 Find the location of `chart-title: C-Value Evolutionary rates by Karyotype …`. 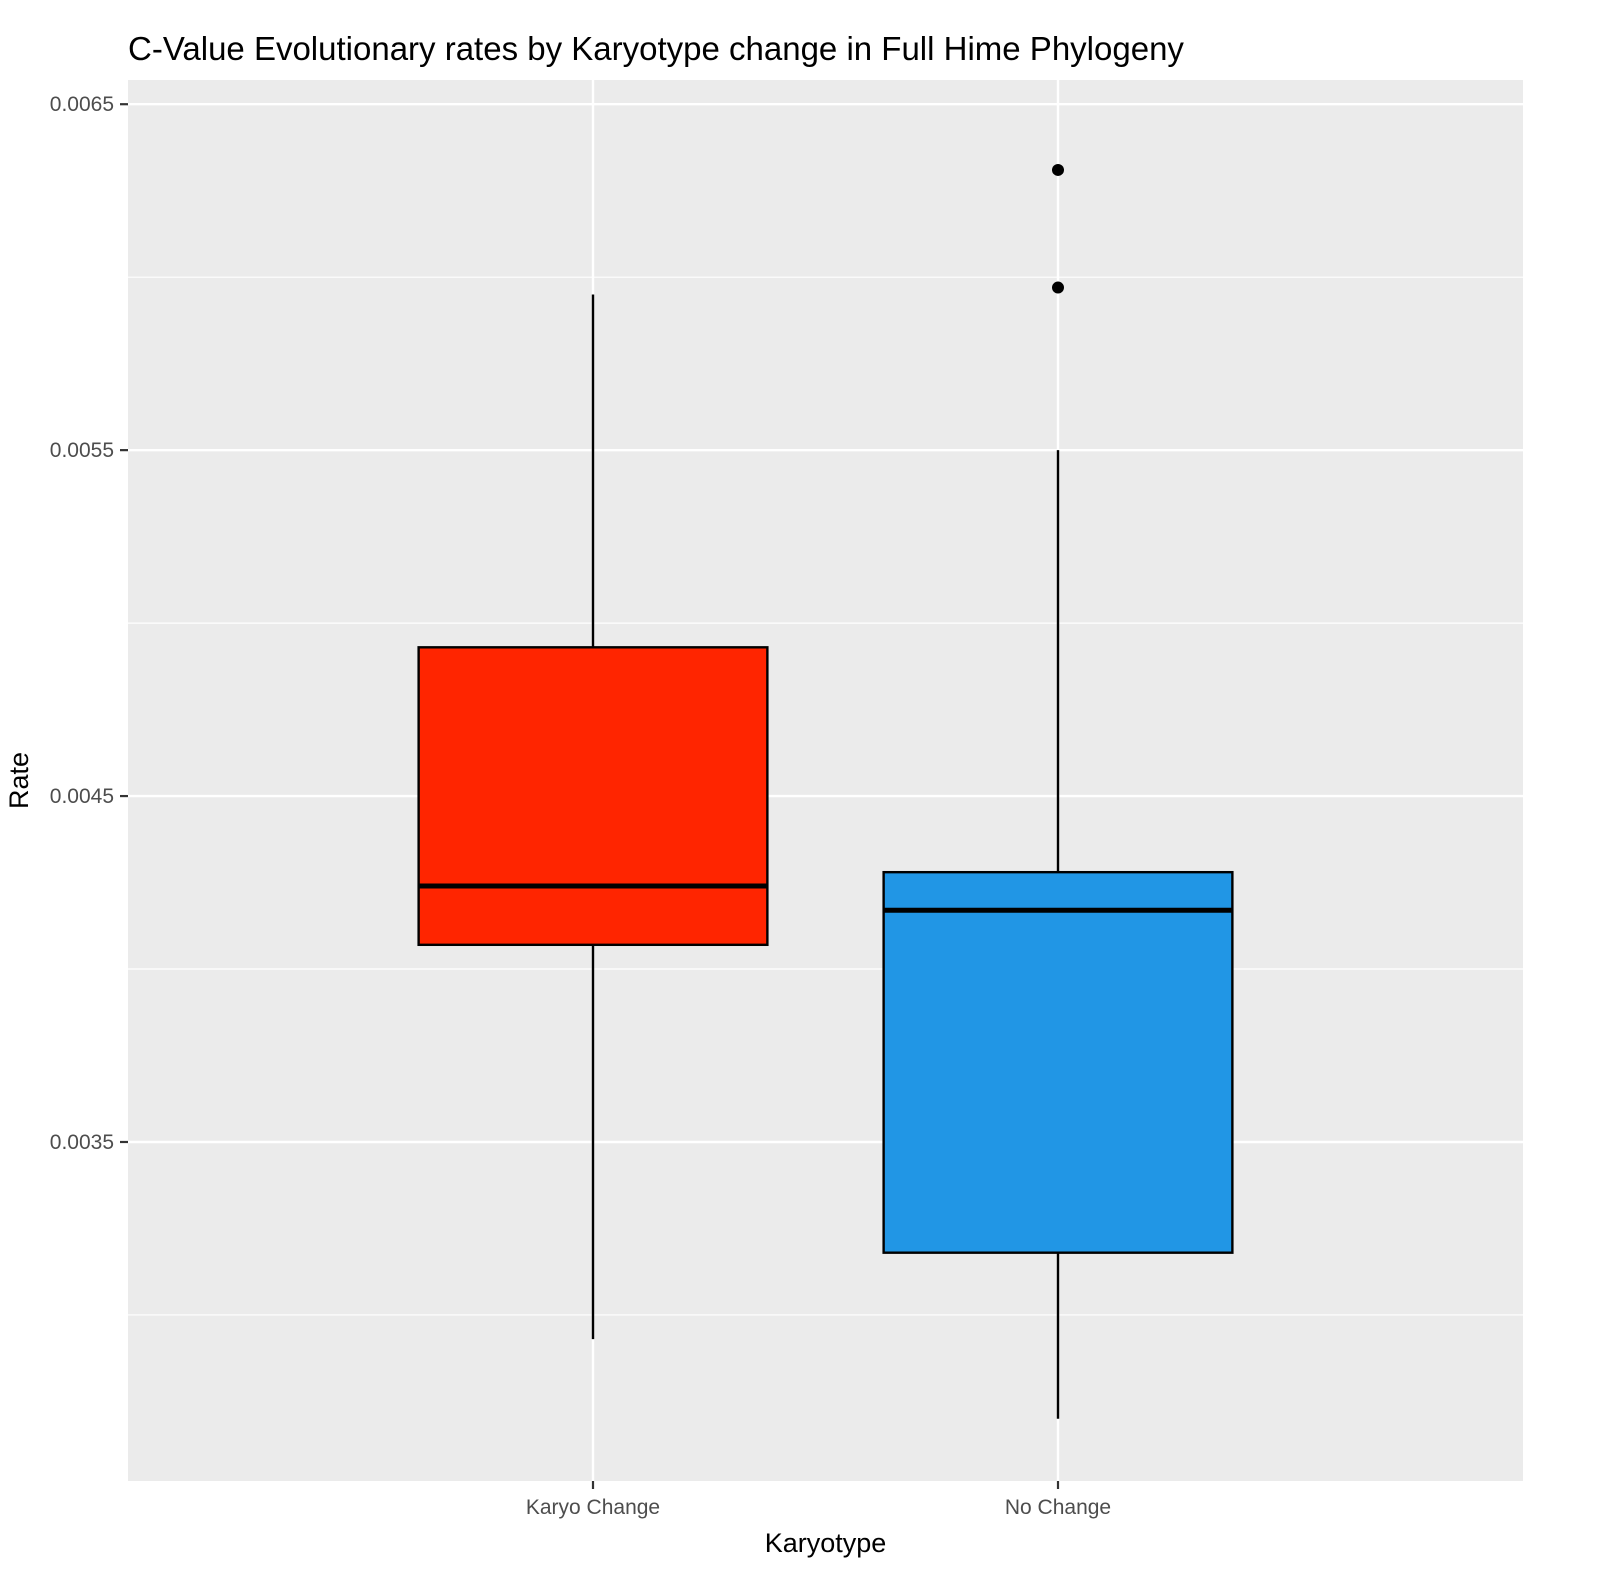

chart-title: C-Value Evolutionary rates by Karyotype … is located at coordinates (656, 48).